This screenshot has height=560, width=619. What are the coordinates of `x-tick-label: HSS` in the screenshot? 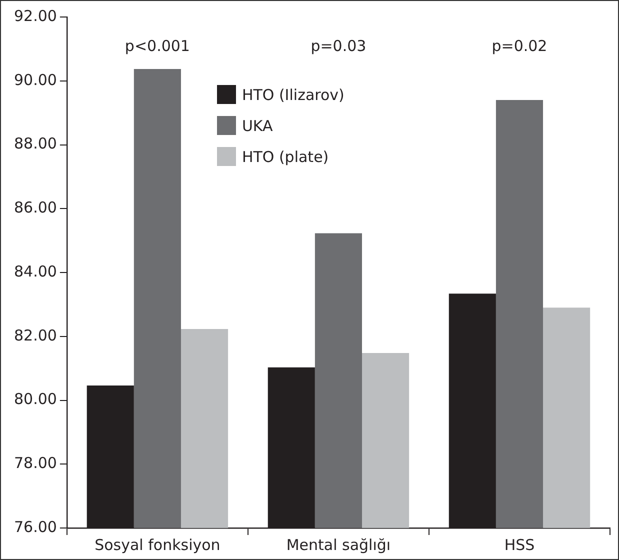 It's located at (519, 545).